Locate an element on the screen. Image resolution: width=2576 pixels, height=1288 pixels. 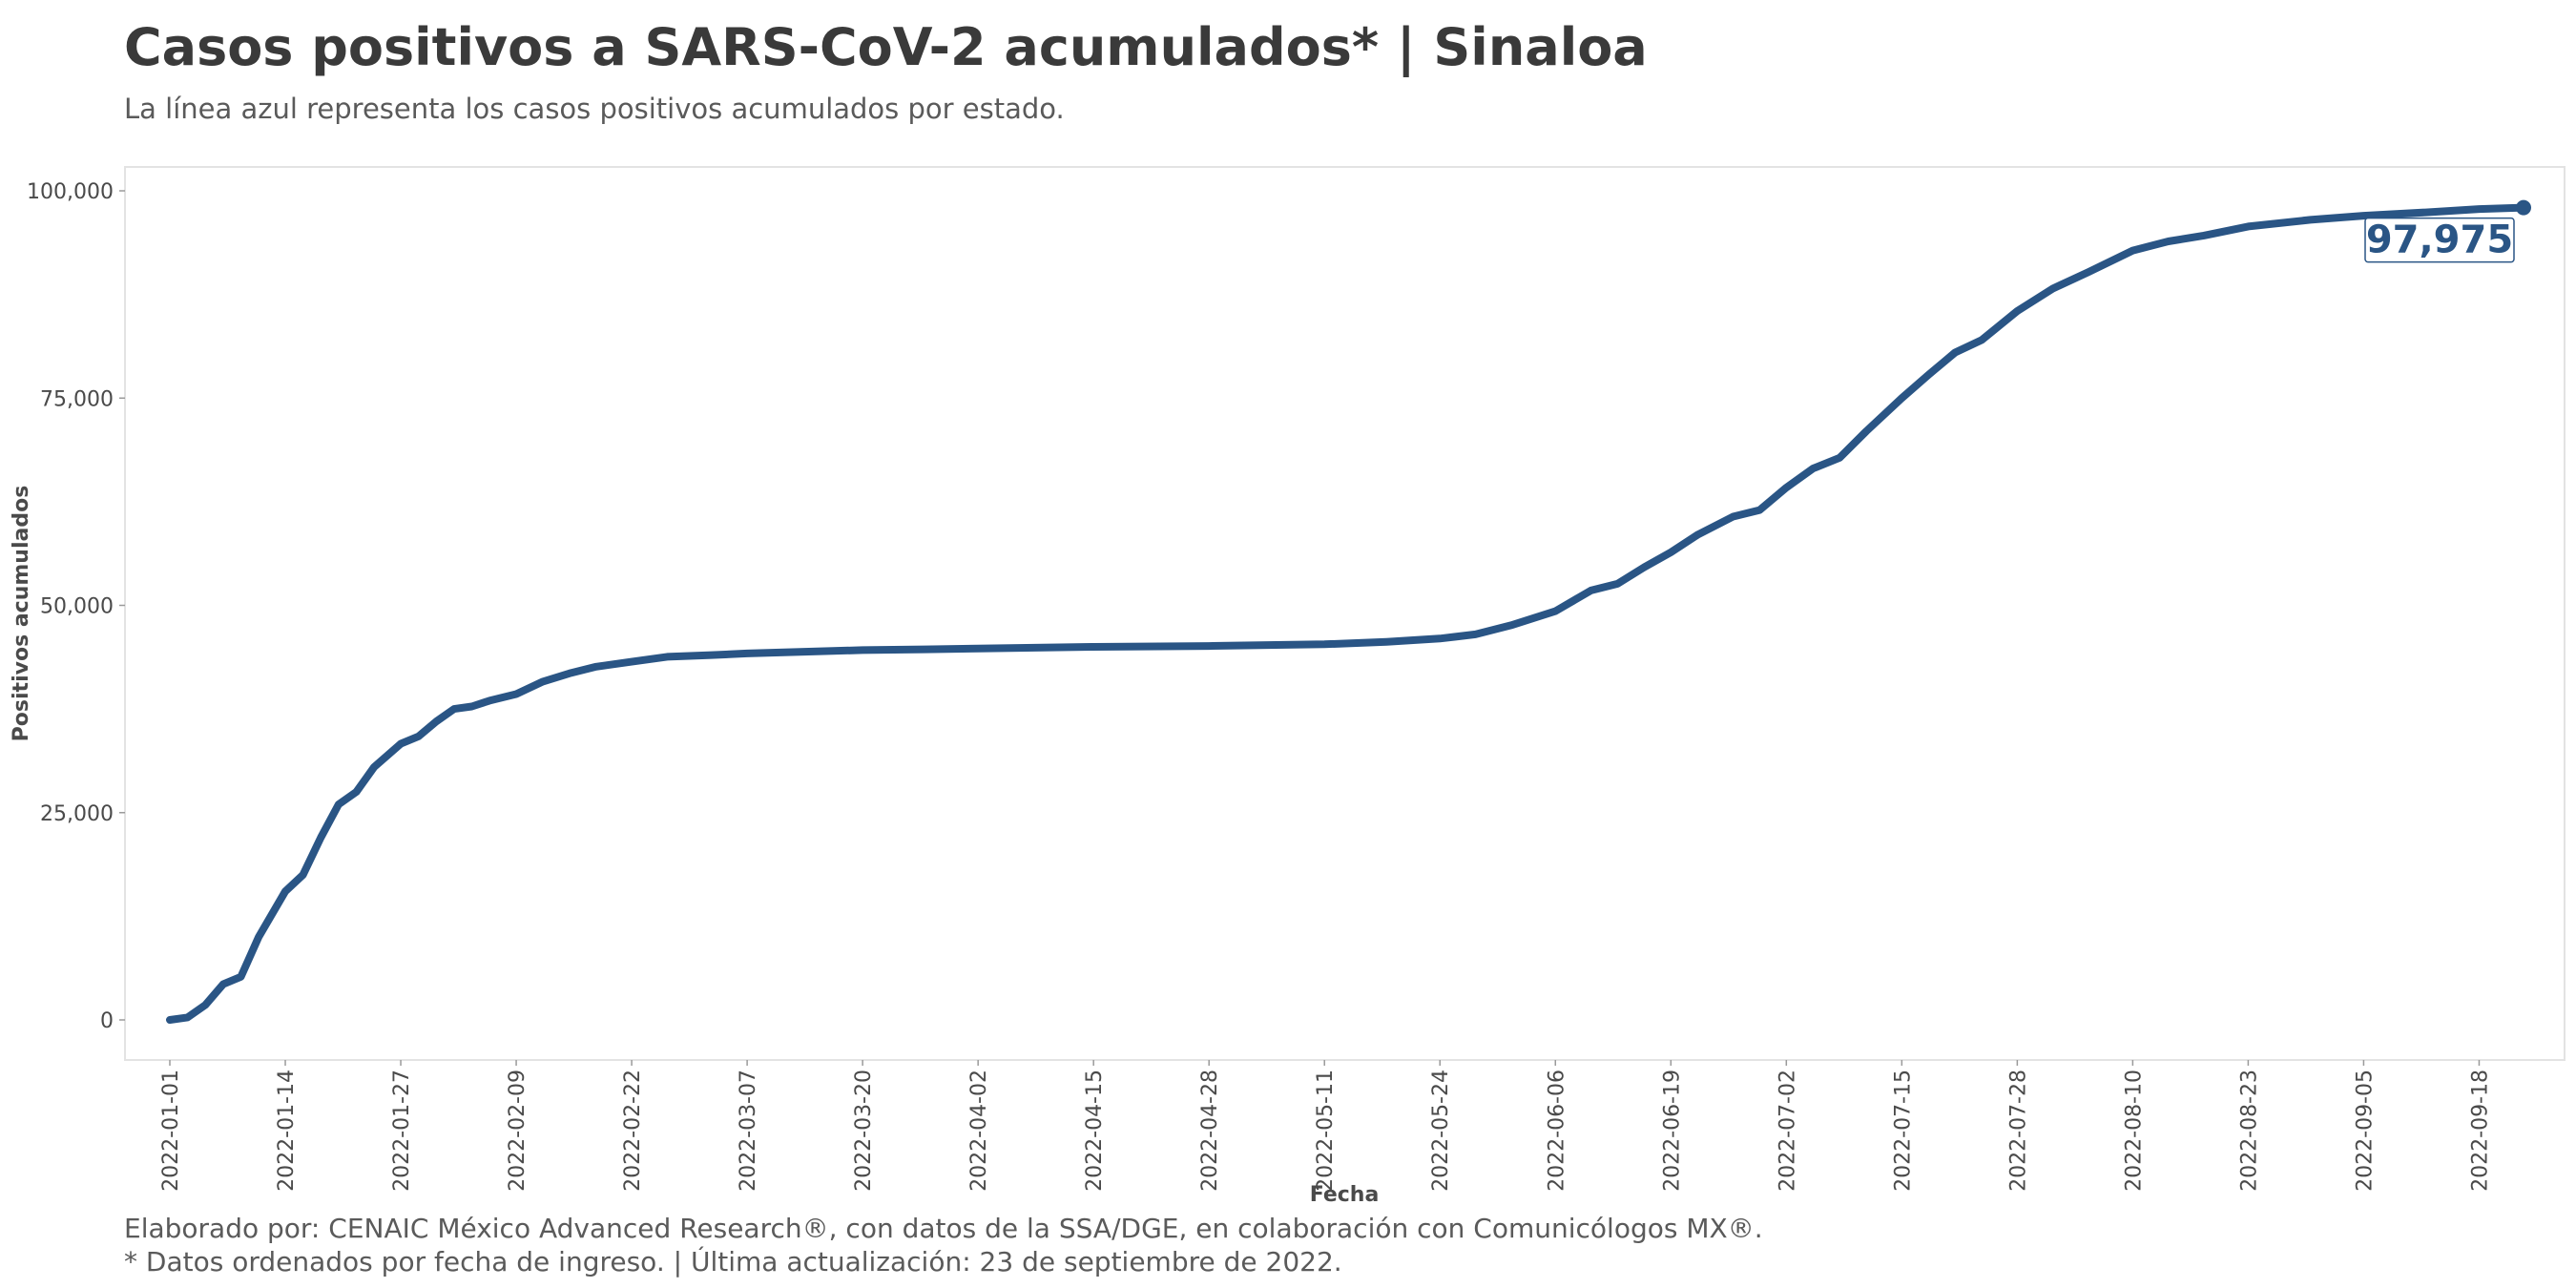
x-tick-label: 2022-06-06 is located at coordinates (1556, 1131).